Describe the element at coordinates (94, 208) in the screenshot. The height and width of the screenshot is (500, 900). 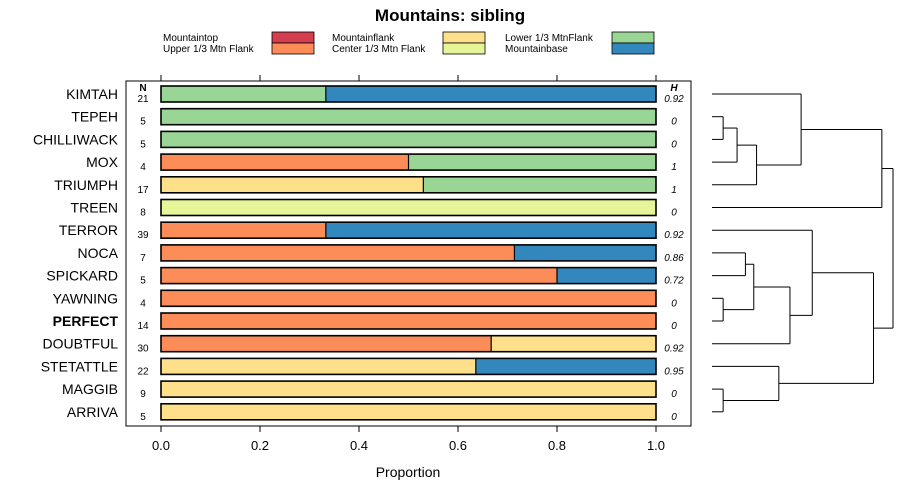
I see `category-label: TREEN` at that location.